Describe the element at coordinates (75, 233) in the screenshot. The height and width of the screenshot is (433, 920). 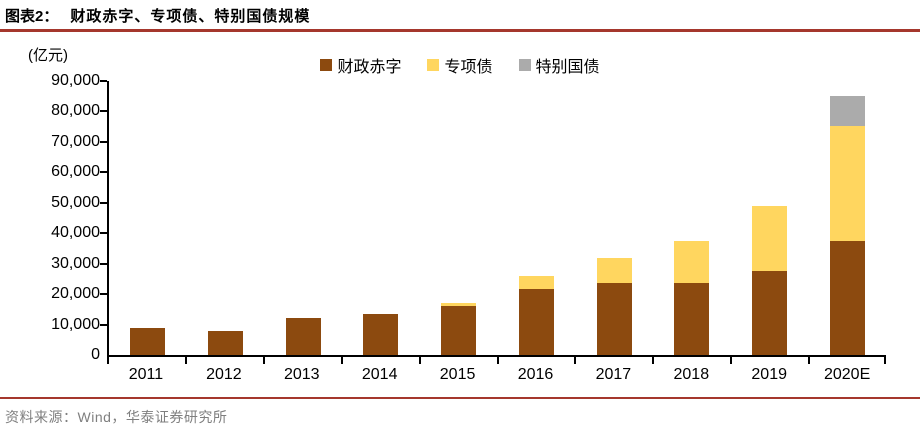
I see `y-axis-tick-label: 40,000` at that location.